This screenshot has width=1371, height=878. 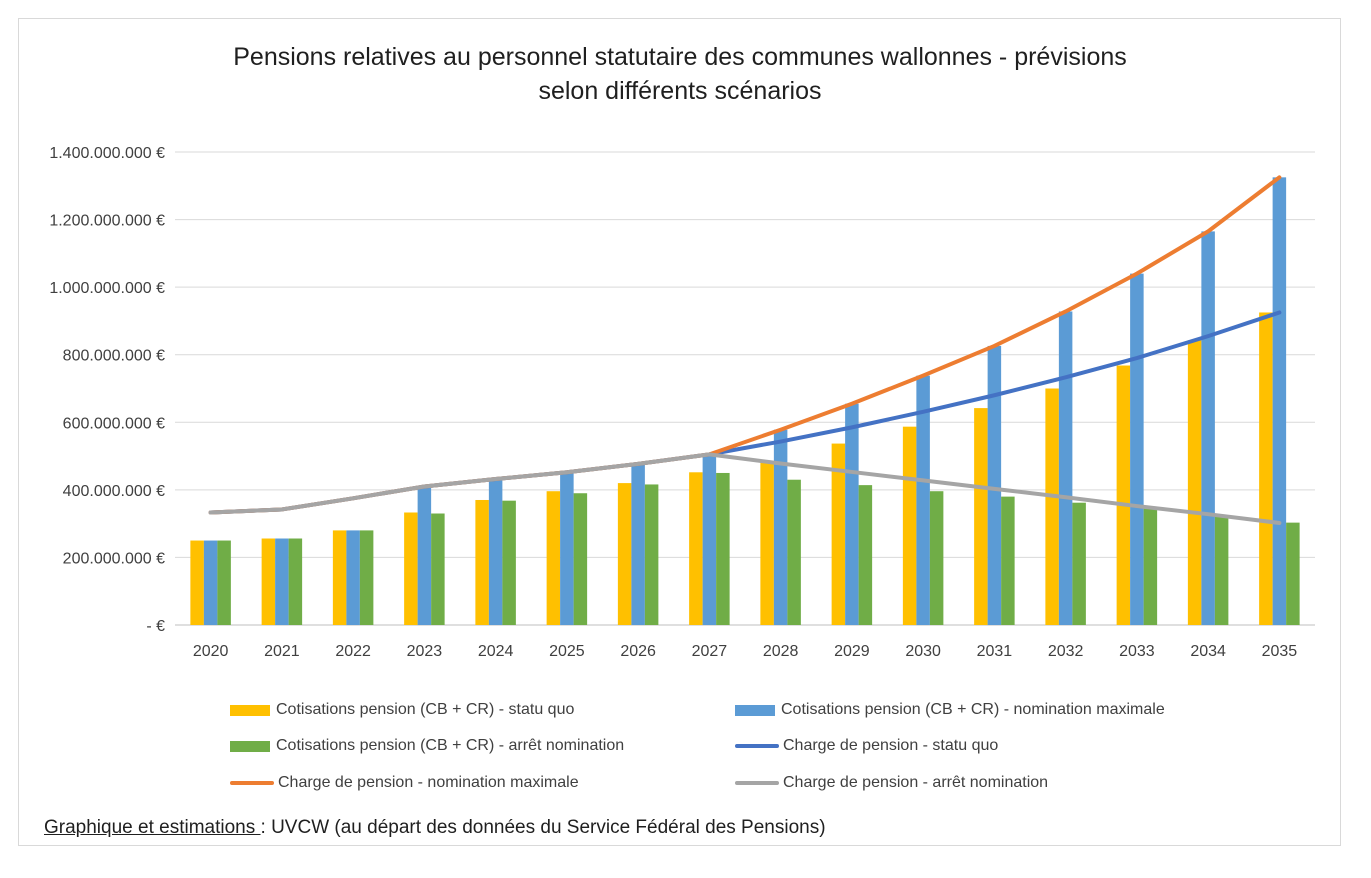 What do you see at coordinates (114, 423) in the screenshot?
I see `y-tick-label: 600.000.000 €` at bounding box center [114, 423].